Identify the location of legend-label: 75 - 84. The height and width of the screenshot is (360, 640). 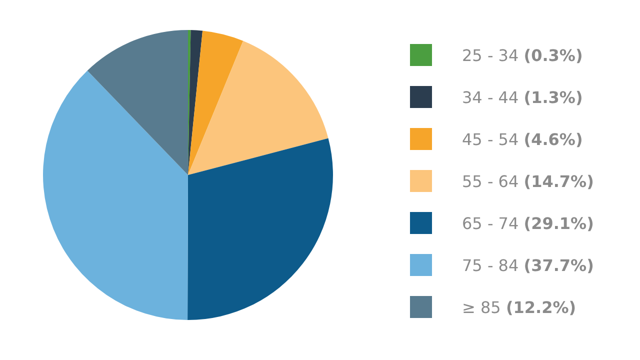
(490, 265).